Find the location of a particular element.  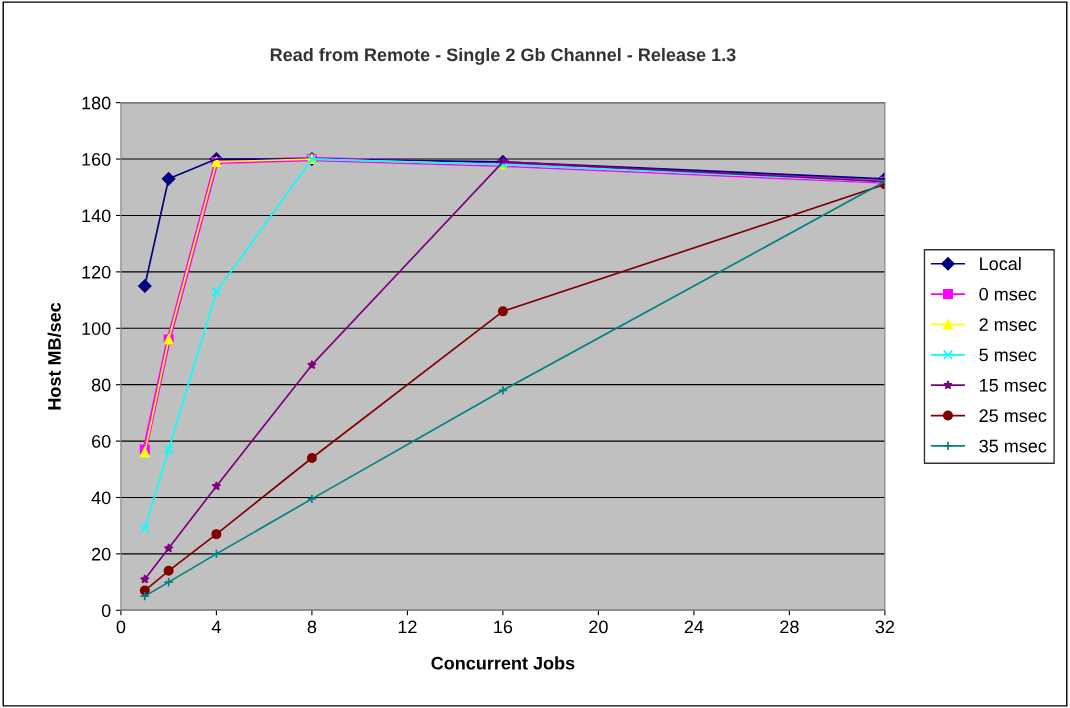

y-tick-label: 100 is located at coordinates (96, 328).